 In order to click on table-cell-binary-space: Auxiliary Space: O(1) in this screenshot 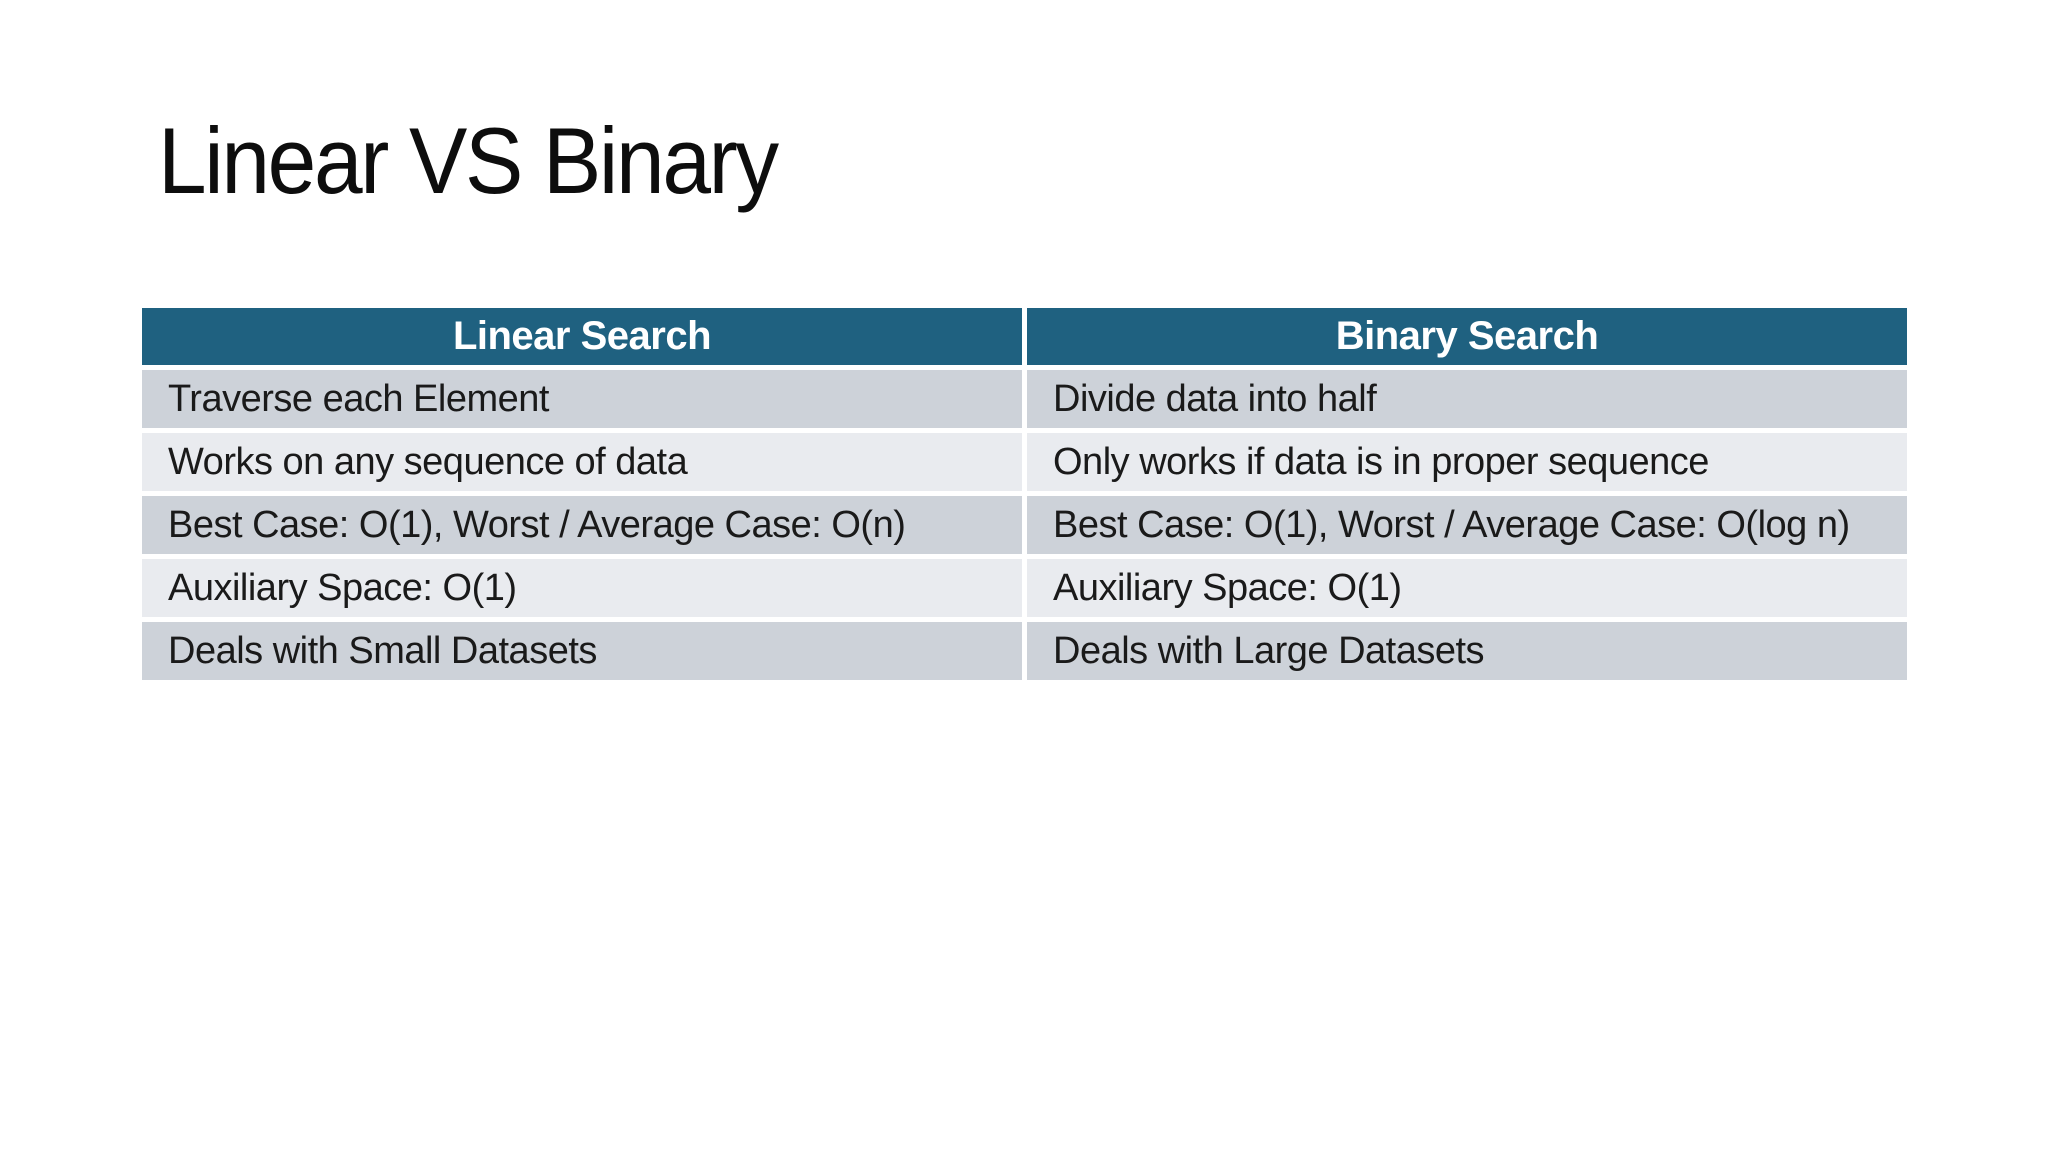, I will do `click(1467, 588)`.